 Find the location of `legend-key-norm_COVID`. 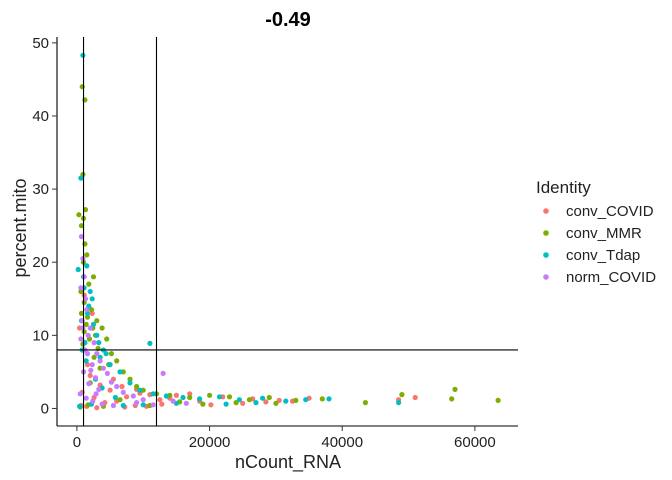

legend-key-norm_COVID is located at coordinates (546, 277).